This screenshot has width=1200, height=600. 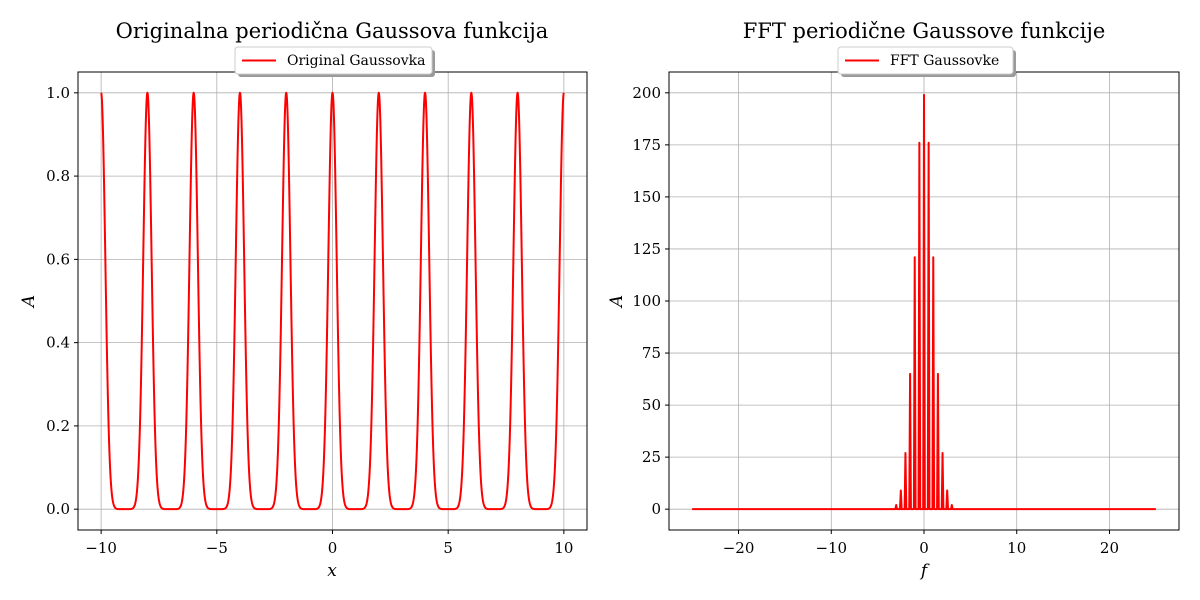 What do you see at coordinates (924, 548) in the screenshot?
I see `right-x-tick-label: 0` at bounding box center [924, 548].